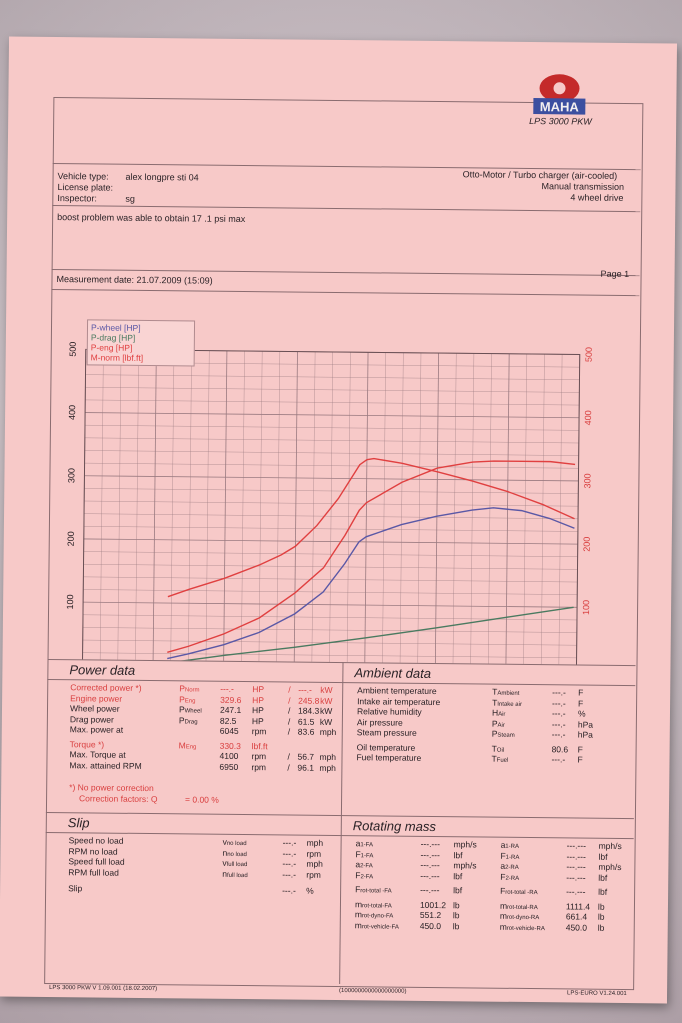 This screenshot has width=682, height=1023. I want to click on ambient-row-unit: %, so click(581, 713).